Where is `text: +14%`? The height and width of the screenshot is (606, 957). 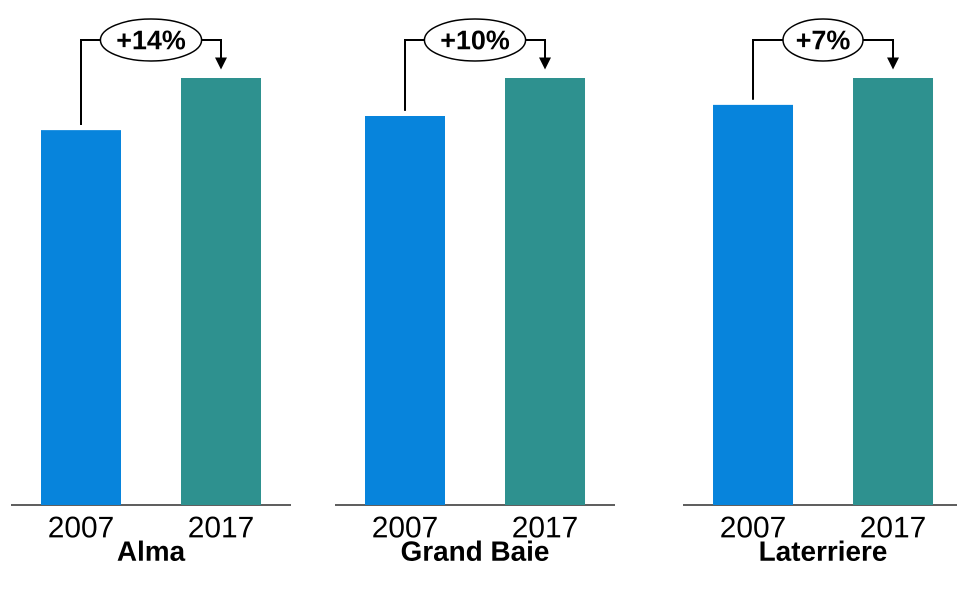
text: +14% is located at coordinates (151, 40).